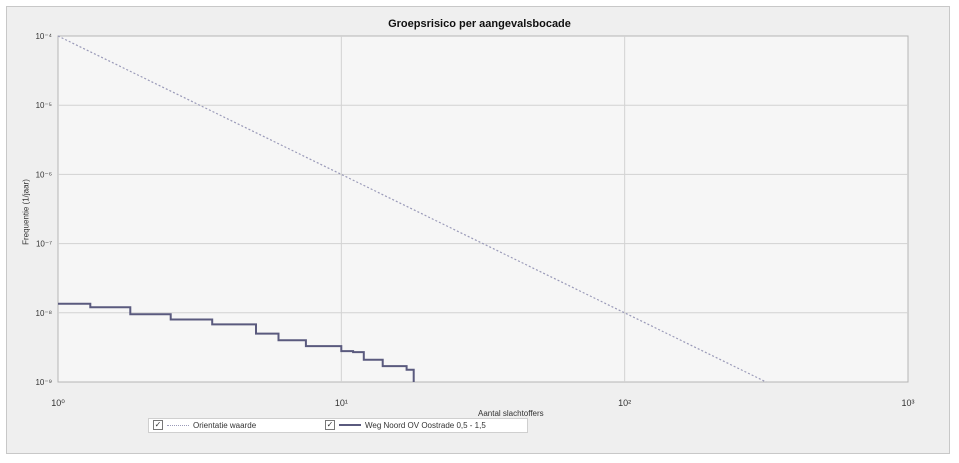  I want to click on x-tick-label: 10², so click(624, 403).